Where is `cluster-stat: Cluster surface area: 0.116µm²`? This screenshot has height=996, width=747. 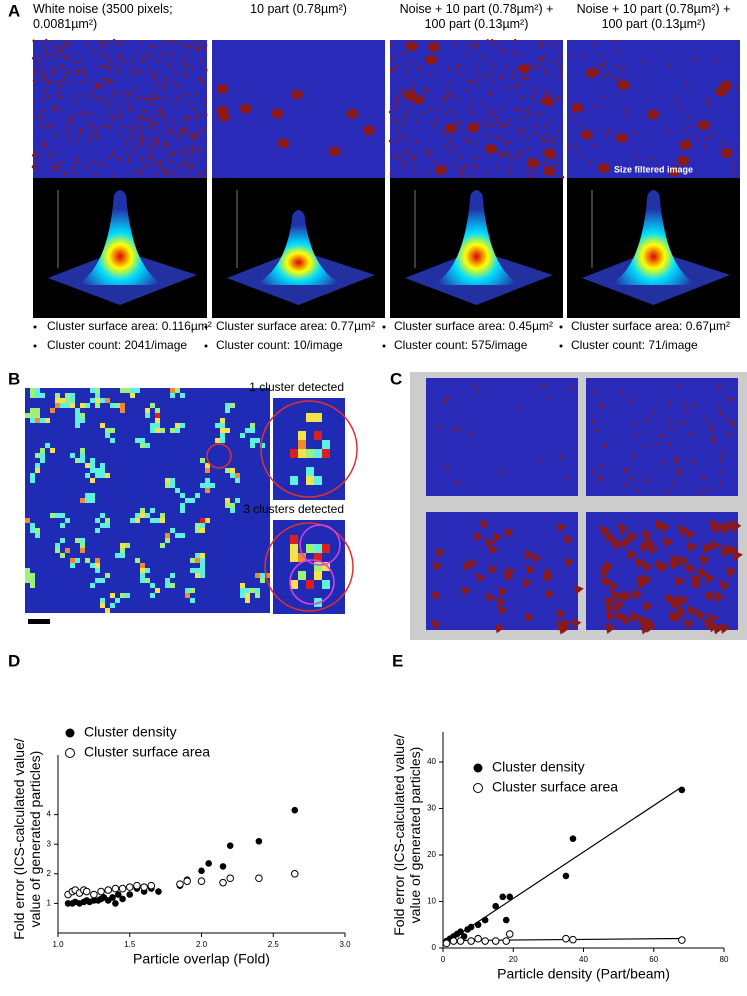
cluster-stat: Cluster surface area: 0.116µm² is located at coordinates (129, 326).